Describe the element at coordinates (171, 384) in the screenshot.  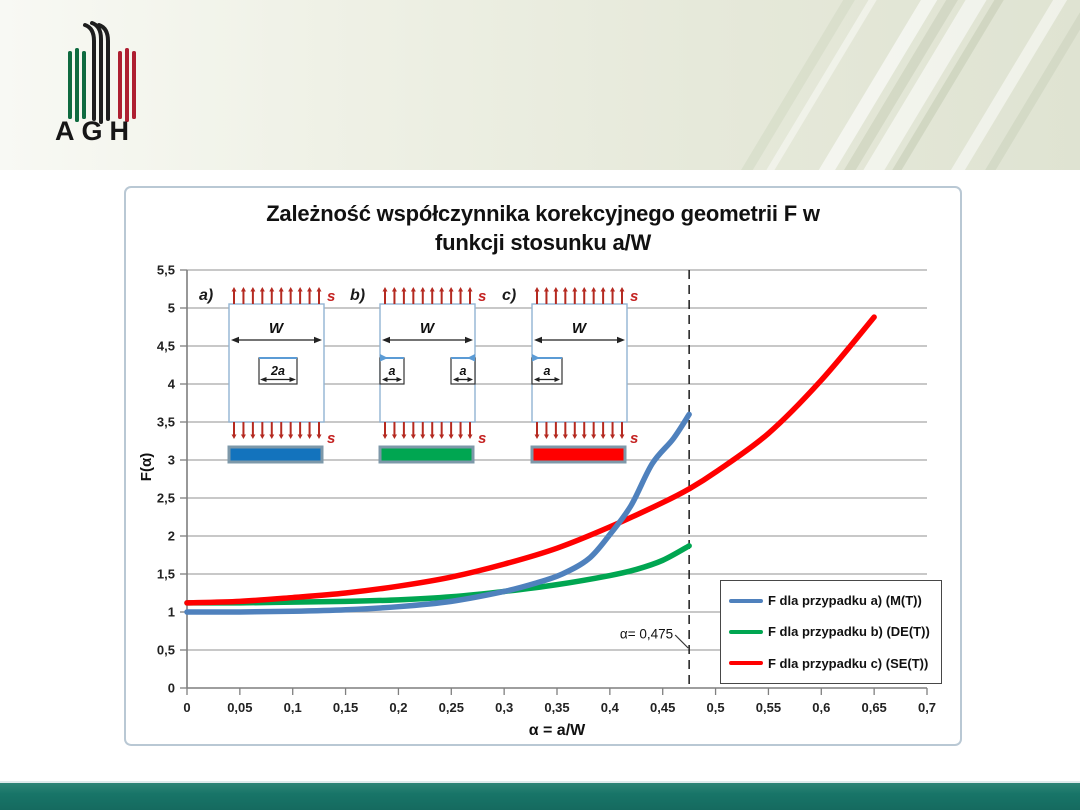
I see `y-tick-label: 4` at that location.